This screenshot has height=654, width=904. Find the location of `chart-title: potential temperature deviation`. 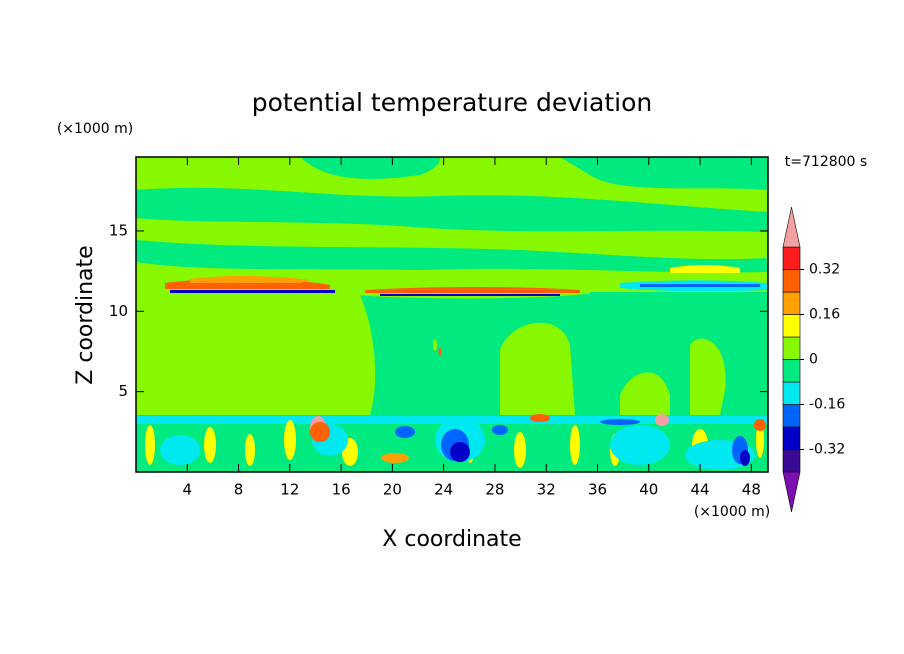

chart-title: potential temperature deviation is located at coordinates (452, 102).